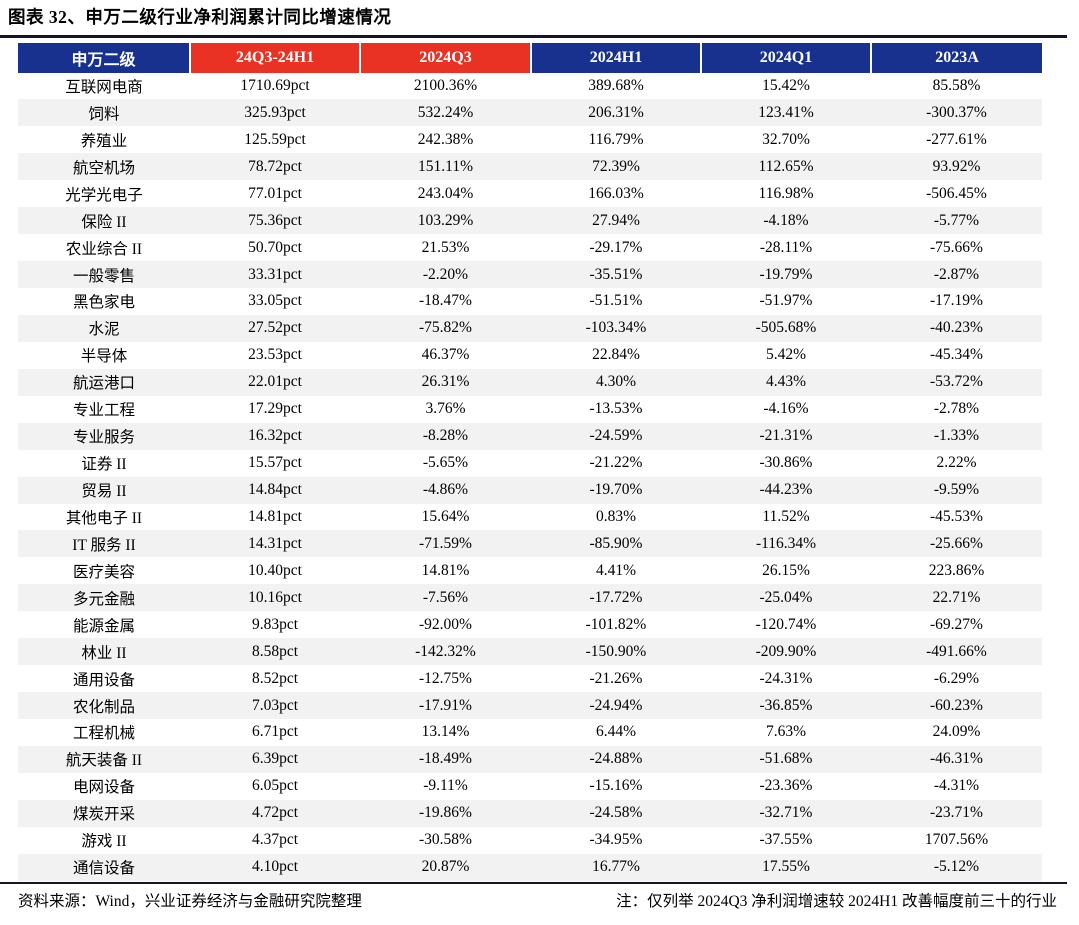 The image size is (1079, 925). What do you see at coordinates (616, 813) in the screenshot?
I see `value-cell: -24.58%` at bounding box center [616, 813].